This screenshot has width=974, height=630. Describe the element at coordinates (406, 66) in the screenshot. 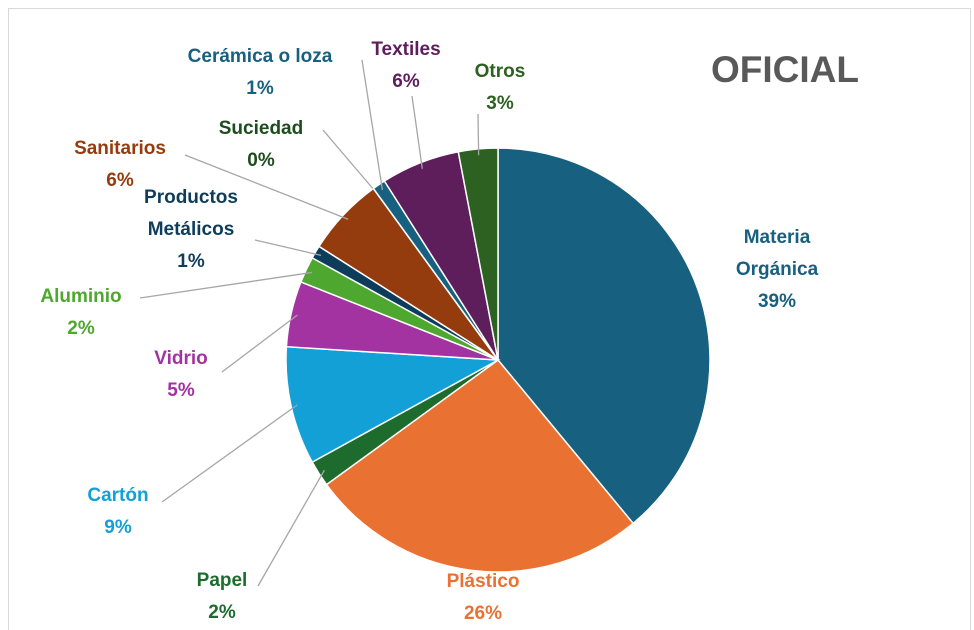

I see `data-label: Textiles 6%` at that location.